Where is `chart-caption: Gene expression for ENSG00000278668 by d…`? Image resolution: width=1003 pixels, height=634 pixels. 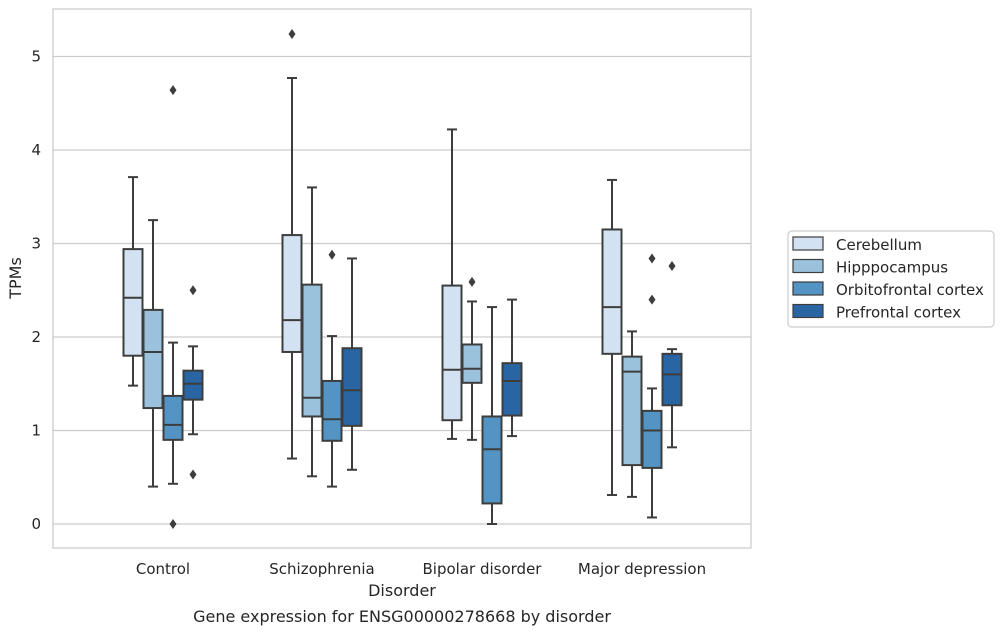 chart-caption: Gene expression for ENSG00000278668 by d… is located at coordinates (402, 616).